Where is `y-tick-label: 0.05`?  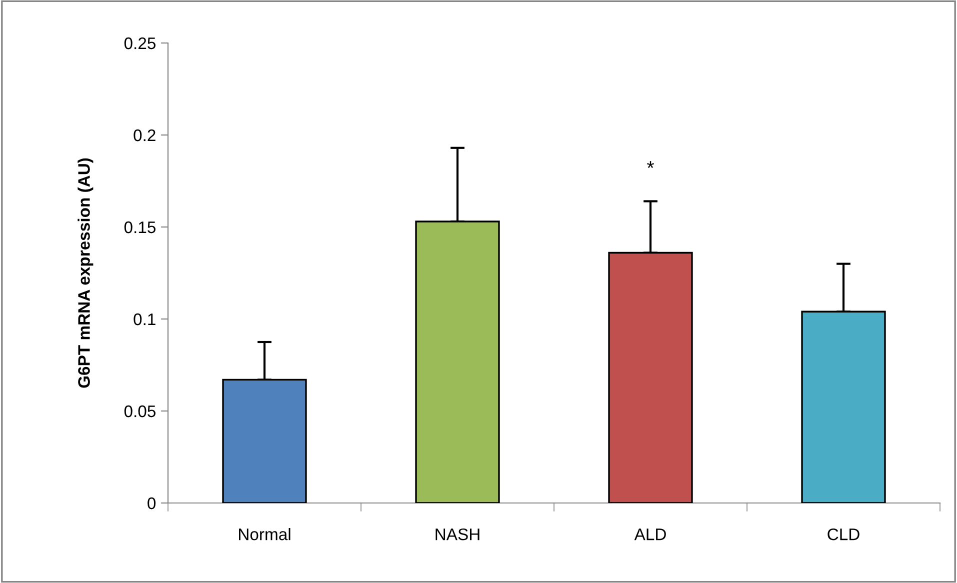
y-tick-label: 0.05 is located at coordinates (140, 411).